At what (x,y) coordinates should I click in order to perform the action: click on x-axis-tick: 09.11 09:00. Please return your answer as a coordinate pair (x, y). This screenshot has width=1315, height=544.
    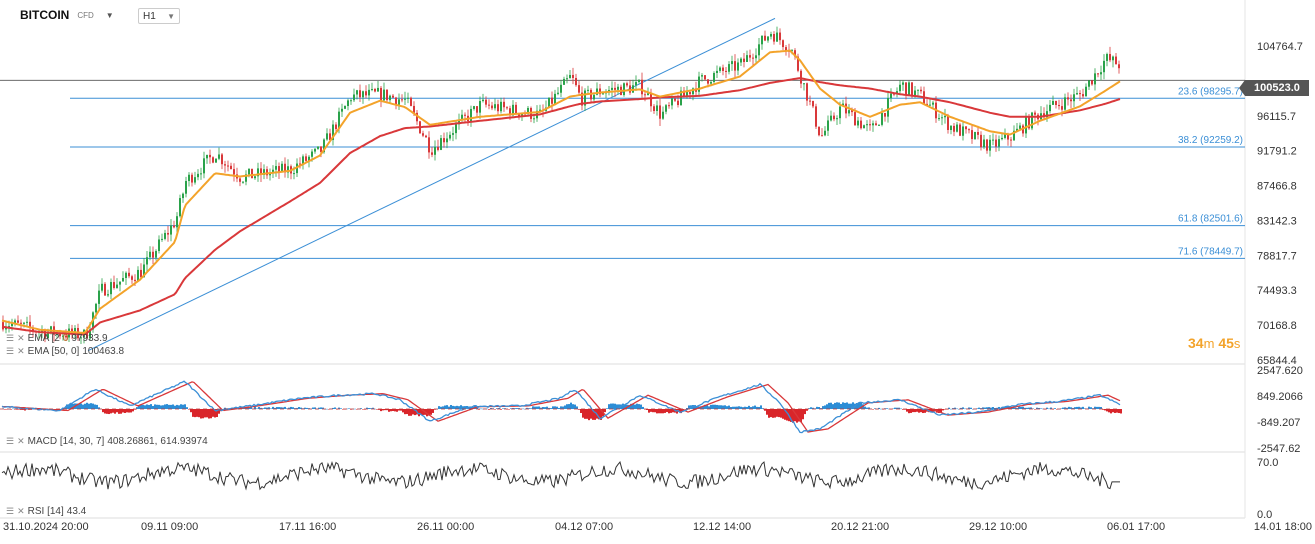
    Looking at the image, I should click on (169, 527).